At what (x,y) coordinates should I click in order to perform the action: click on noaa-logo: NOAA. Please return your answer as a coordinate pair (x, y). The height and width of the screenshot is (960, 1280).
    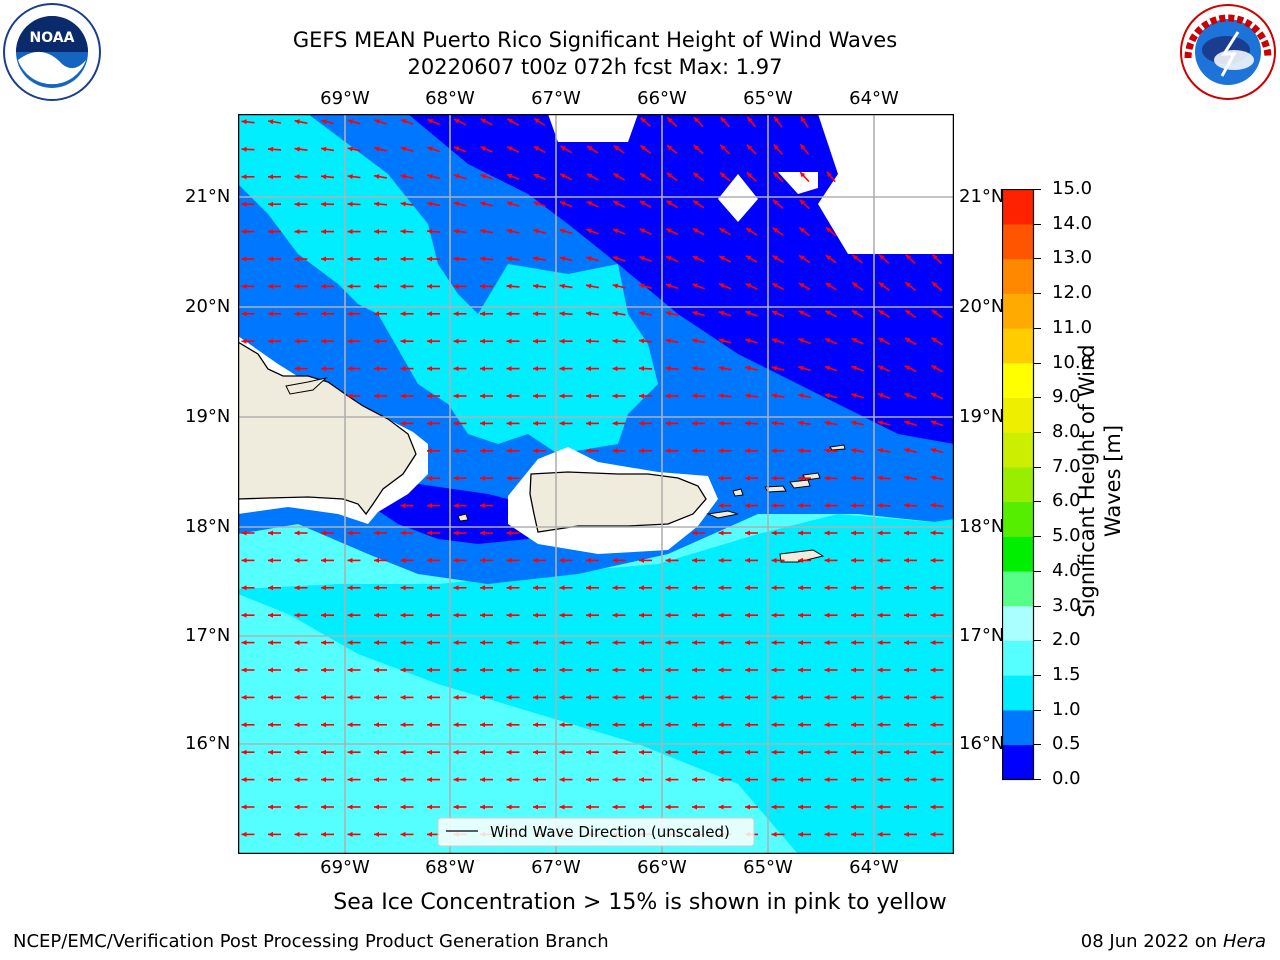
    Looking at the image, I should click on (52, 52).